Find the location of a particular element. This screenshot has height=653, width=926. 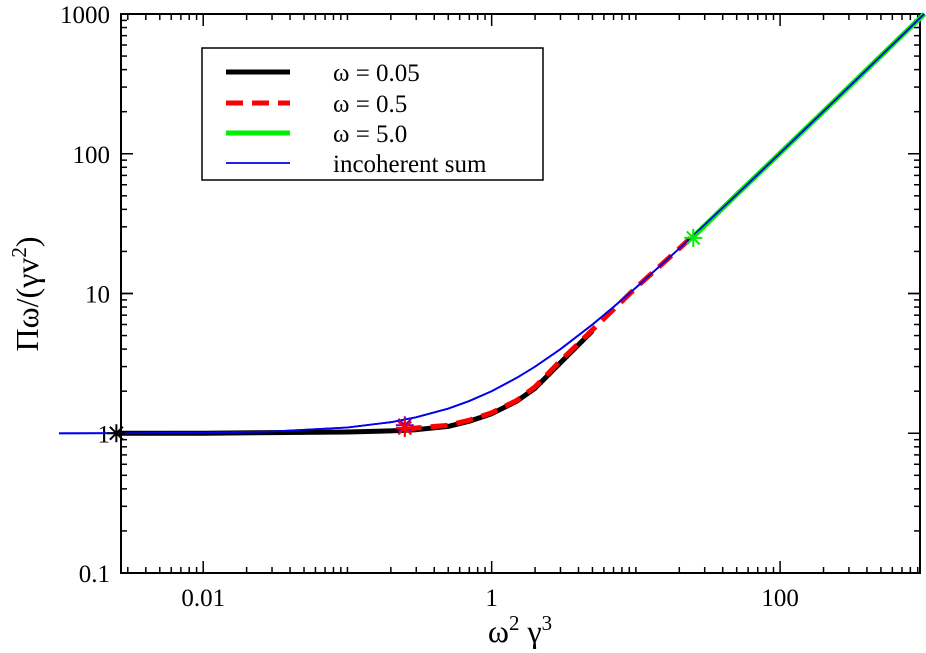

y-tick-label: 0.1 is located at coordinates (94, 574).